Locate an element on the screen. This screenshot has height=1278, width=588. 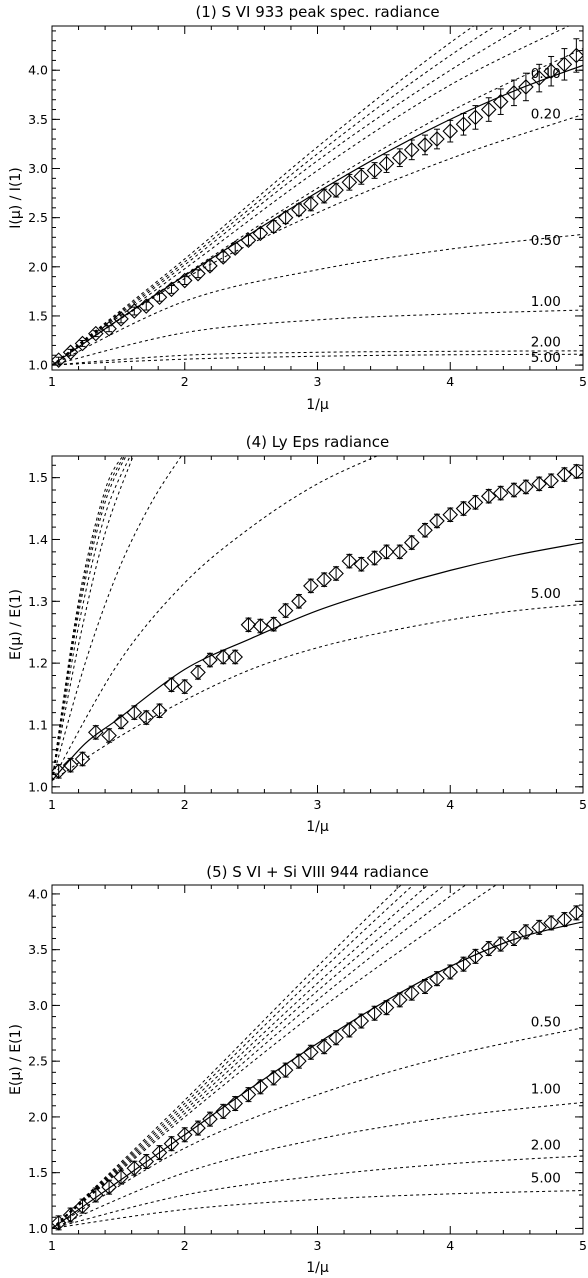
curve-label: 1.00 is located at coordinates (546, 1090).